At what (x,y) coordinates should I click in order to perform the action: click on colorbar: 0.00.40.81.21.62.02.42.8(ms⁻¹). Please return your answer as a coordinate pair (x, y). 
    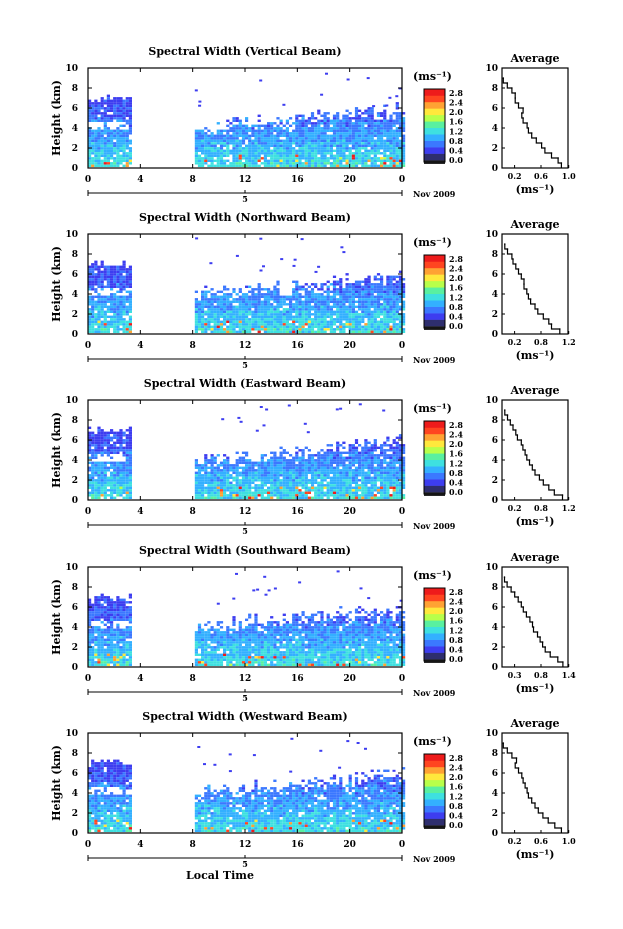
    Looking at the image, I should click on (438, 117).